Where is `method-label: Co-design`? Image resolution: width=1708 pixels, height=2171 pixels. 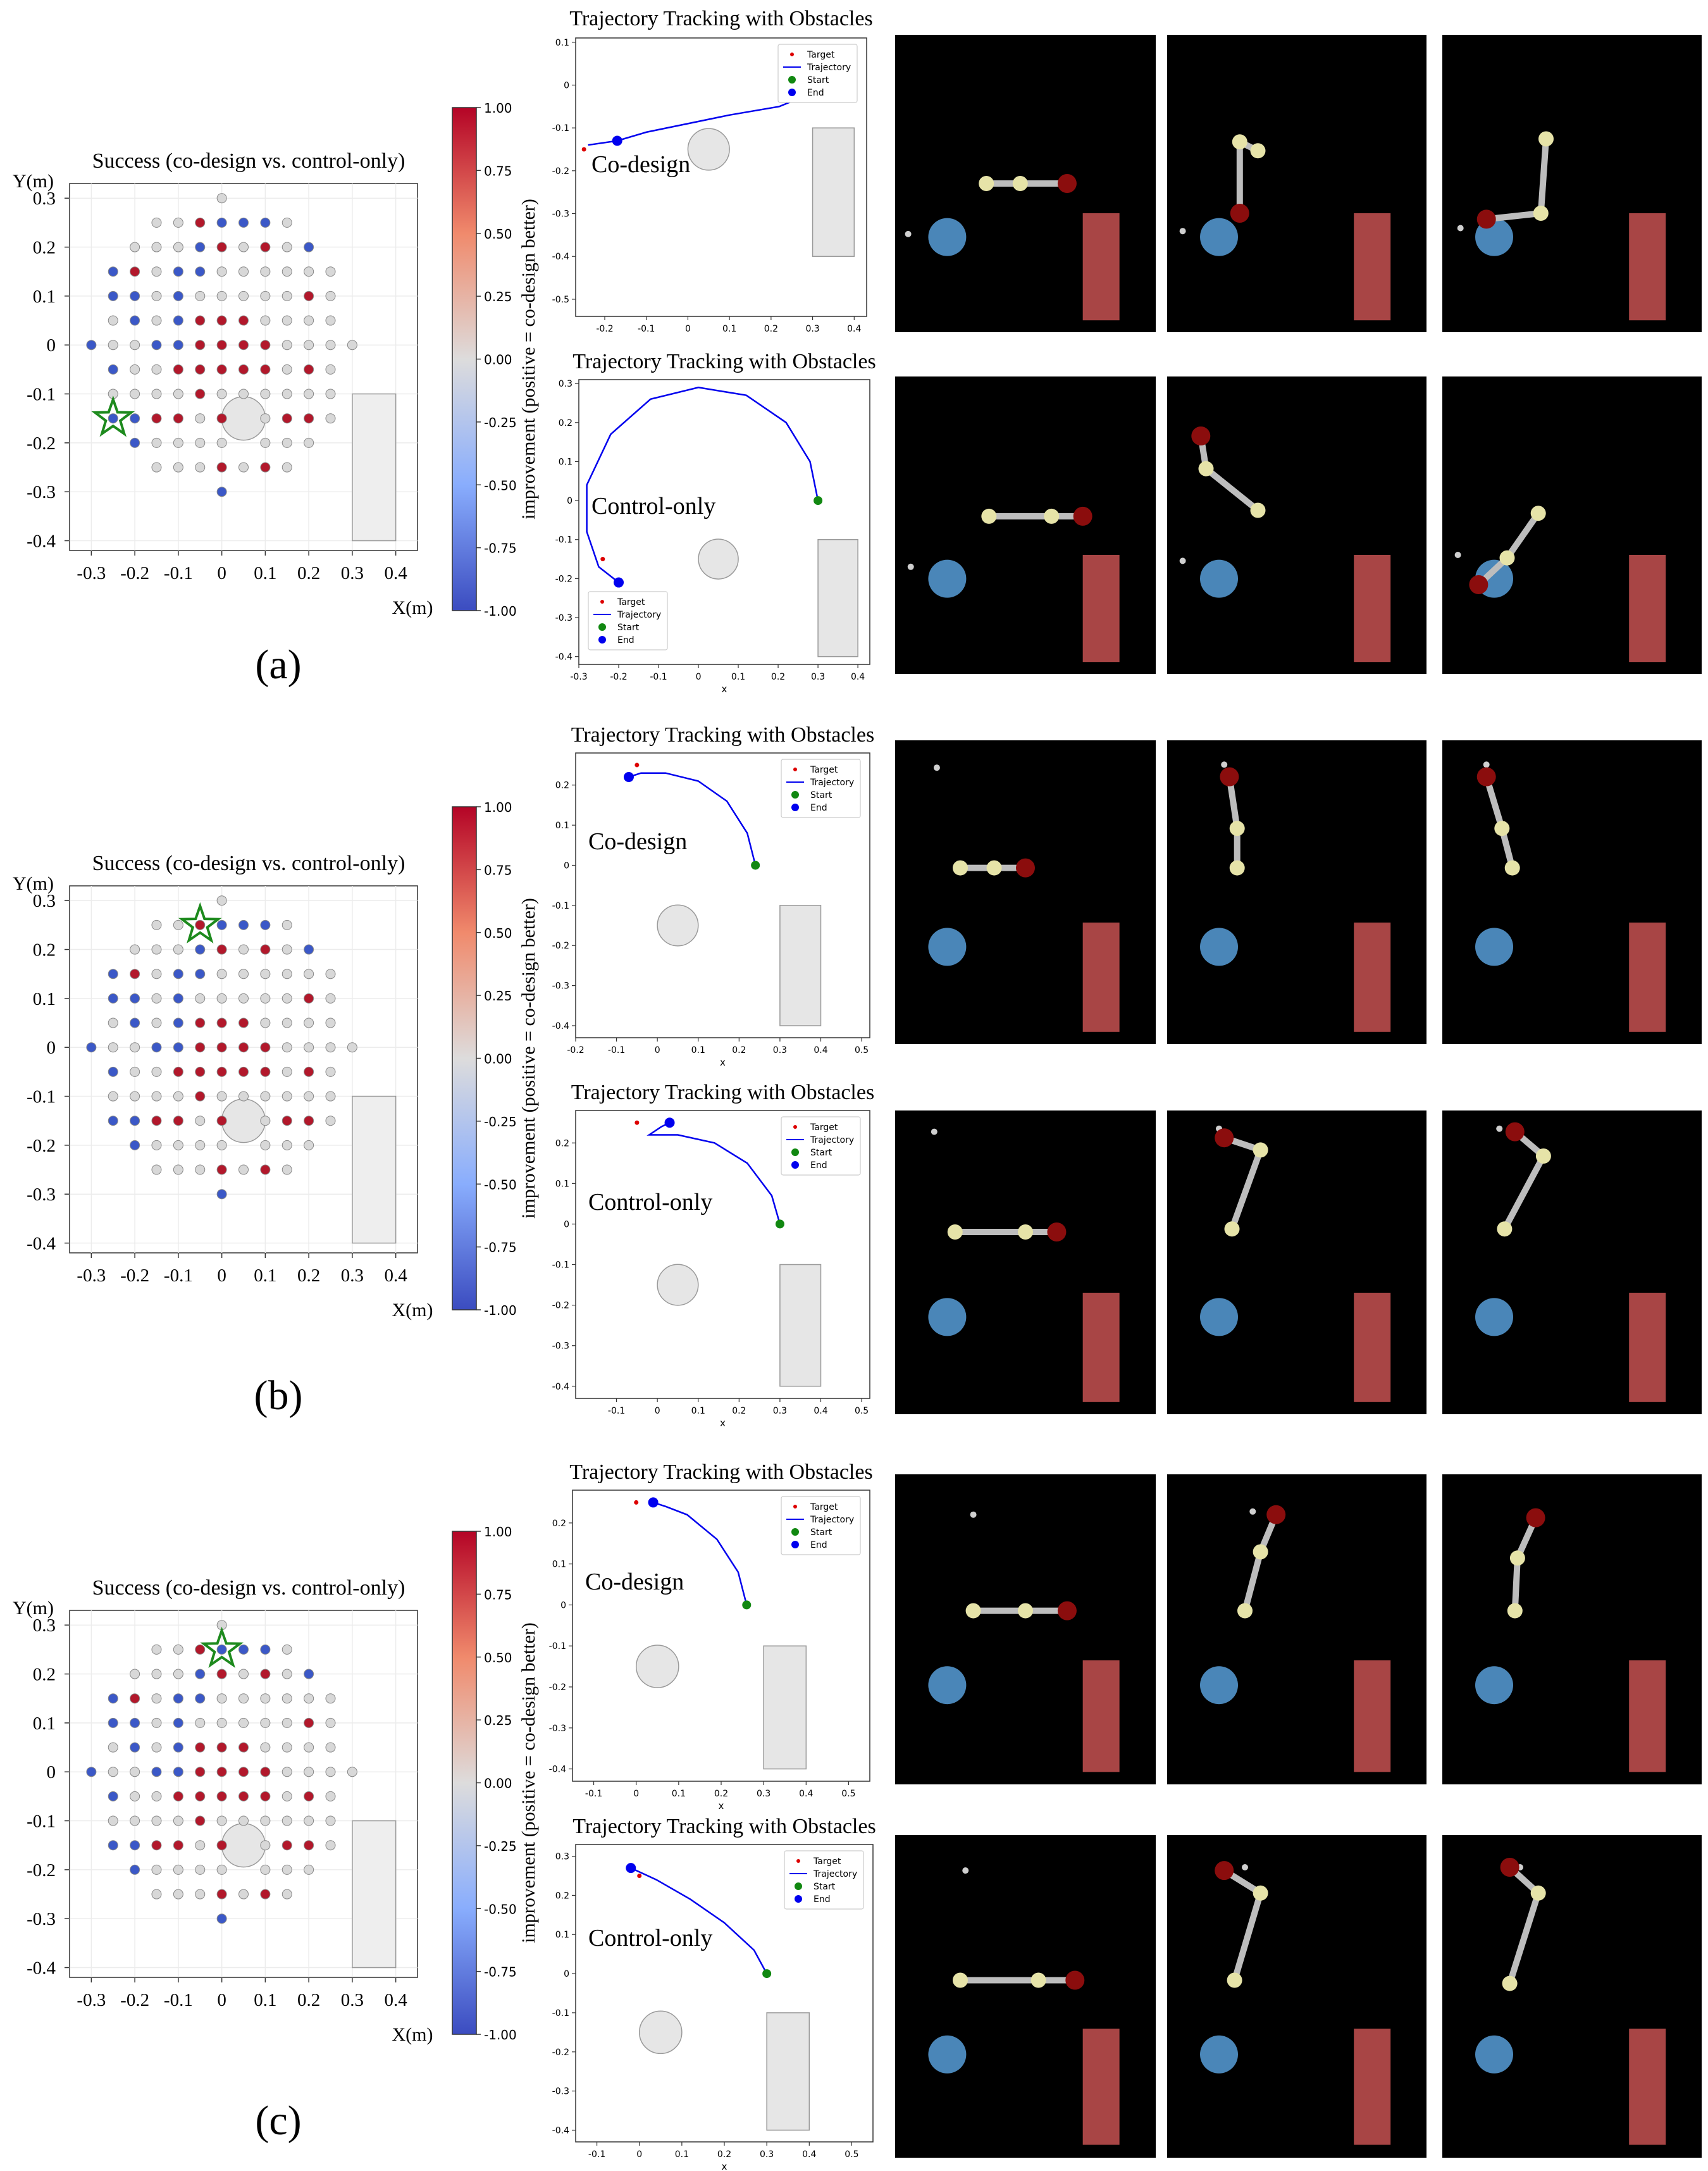
method-label: Co-design is located at coordinates (634, 1582).